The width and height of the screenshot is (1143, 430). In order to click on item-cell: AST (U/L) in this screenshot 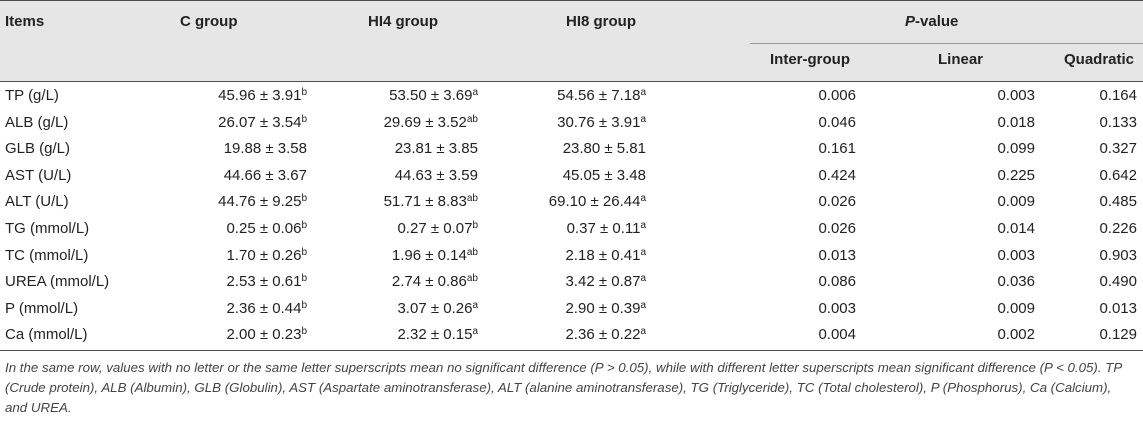, I will do `click(38, 176)`.